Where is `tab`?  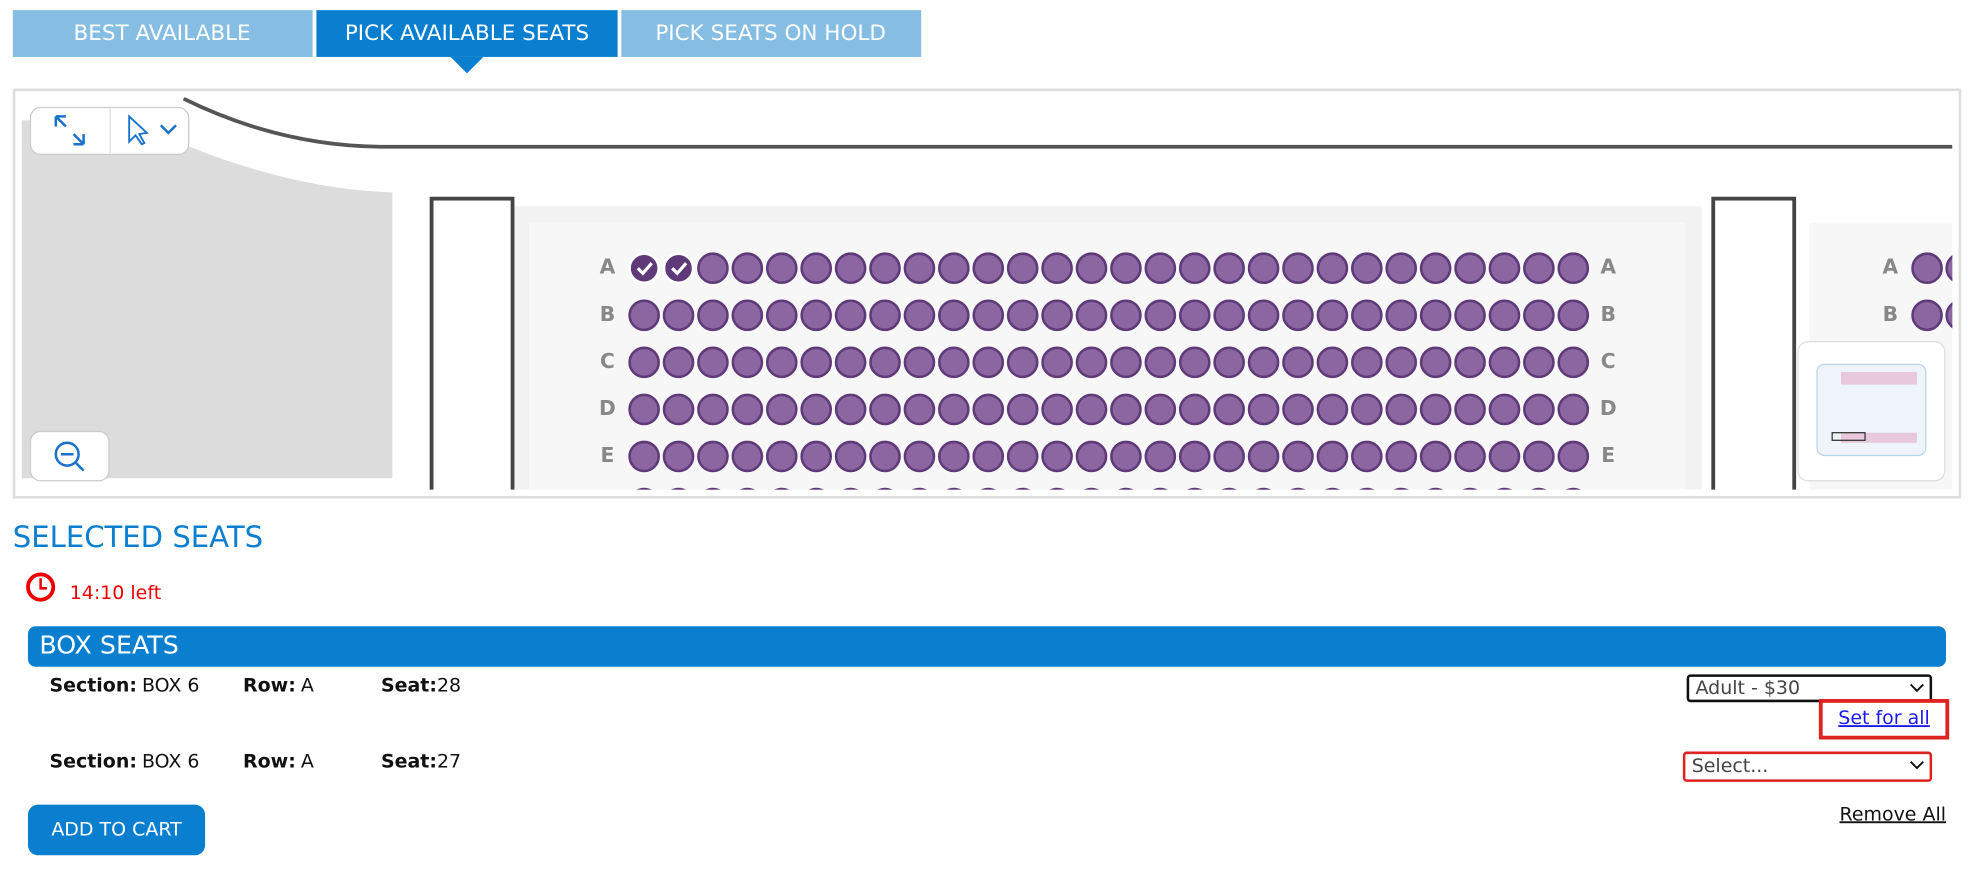
tab is located at coordinates (771, 33).